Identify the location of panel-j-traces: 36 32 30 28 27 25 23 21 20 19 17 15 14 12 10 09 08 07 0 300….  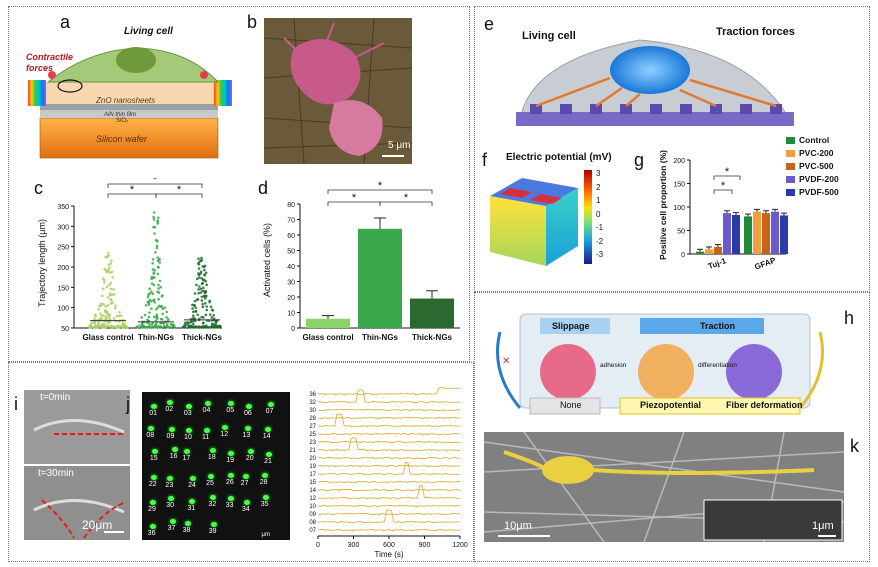
(388, 472).